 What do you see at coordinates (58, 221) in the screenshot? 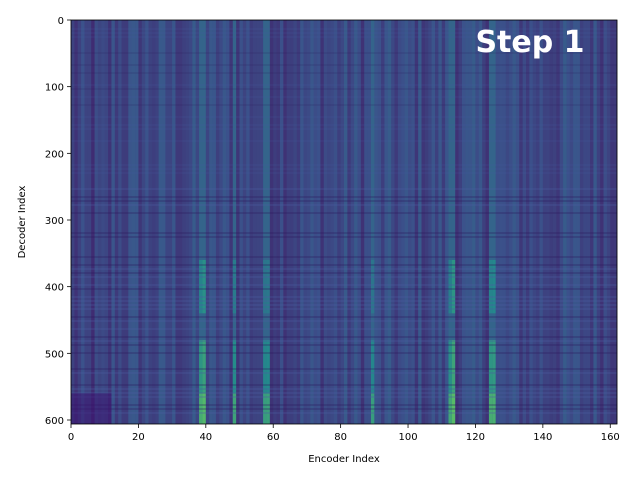
I see `y-axis: 0 100 200 300 400 500 600` at bounding box center [58, 221].